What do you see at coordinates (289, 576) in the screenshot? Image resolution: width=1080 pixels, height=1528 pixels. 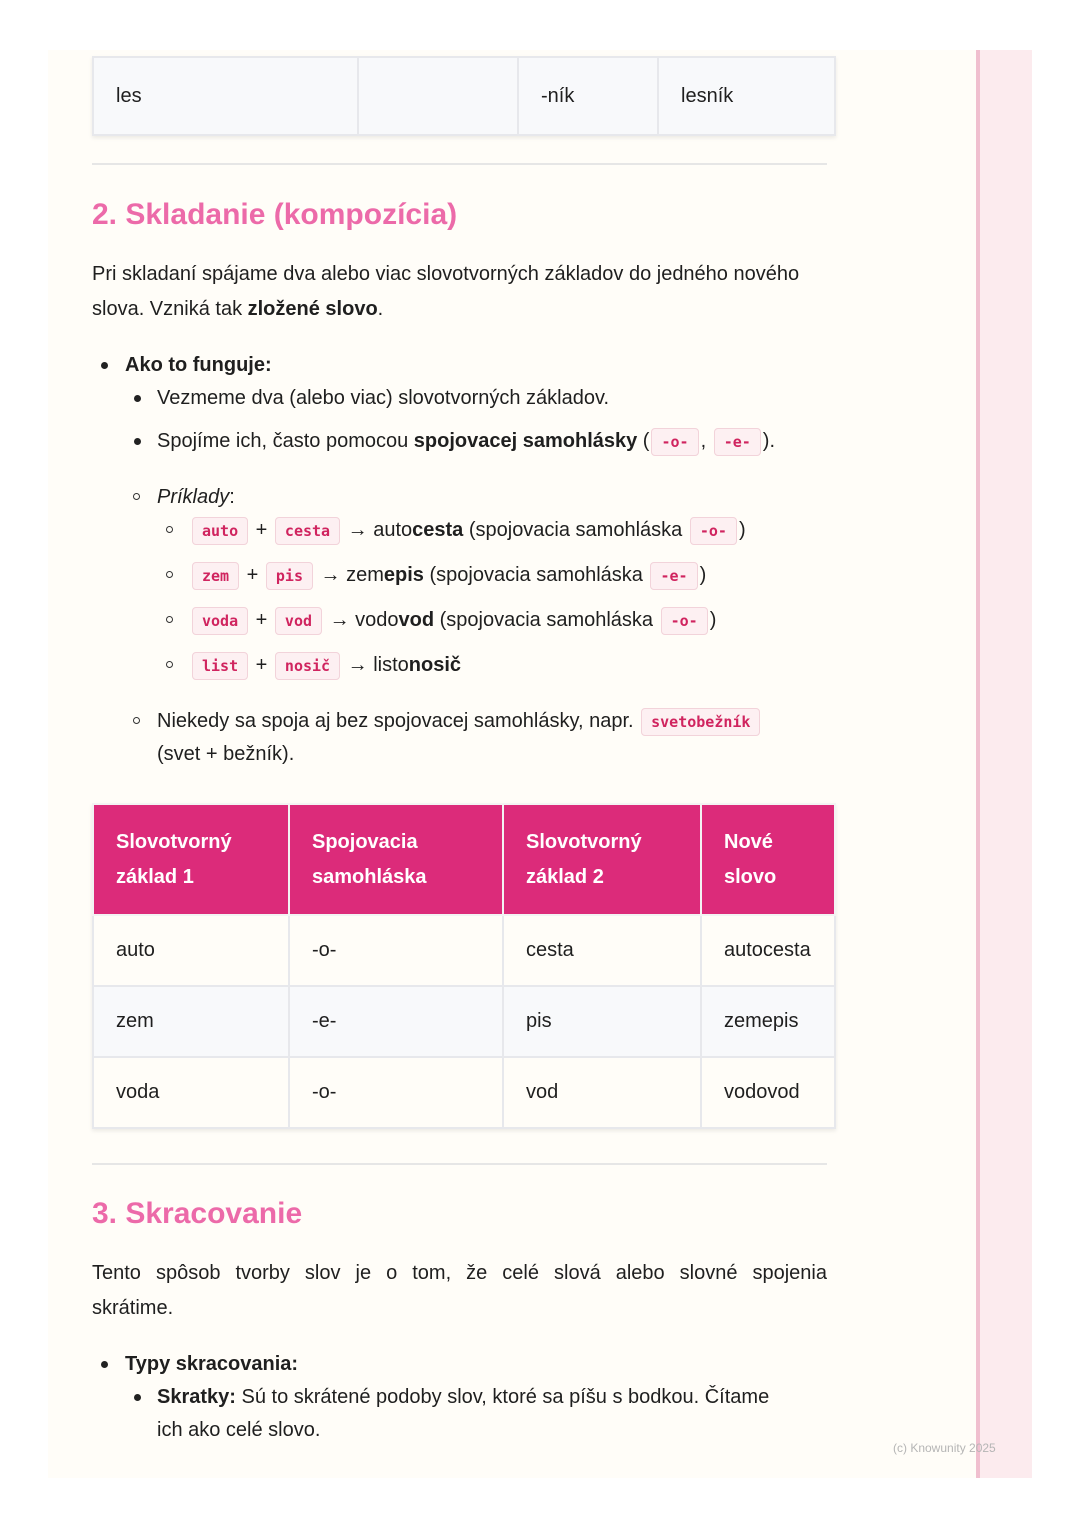 I see `inline-code: pis` at bounding box center [289, 576].